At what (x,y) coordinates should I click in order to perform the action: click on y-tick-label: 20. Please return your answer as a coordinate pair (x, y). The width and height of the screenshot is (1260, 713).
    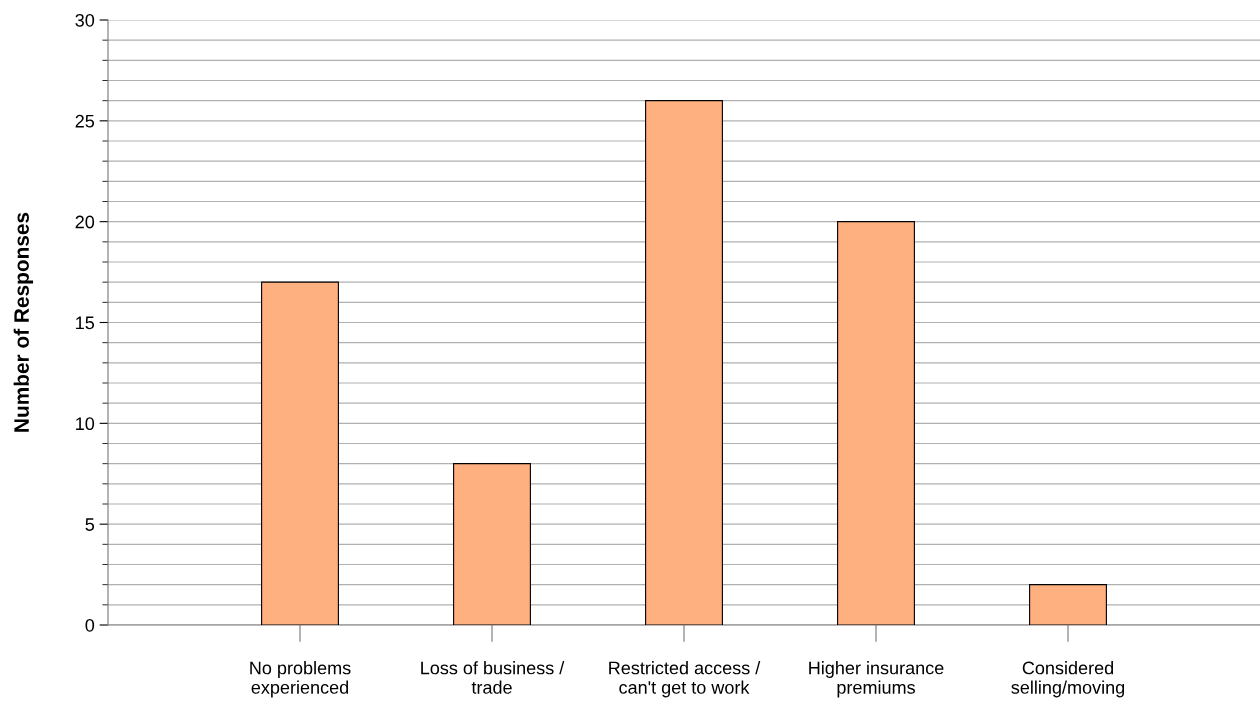
    Looking at the image, I should click on (85, 222).